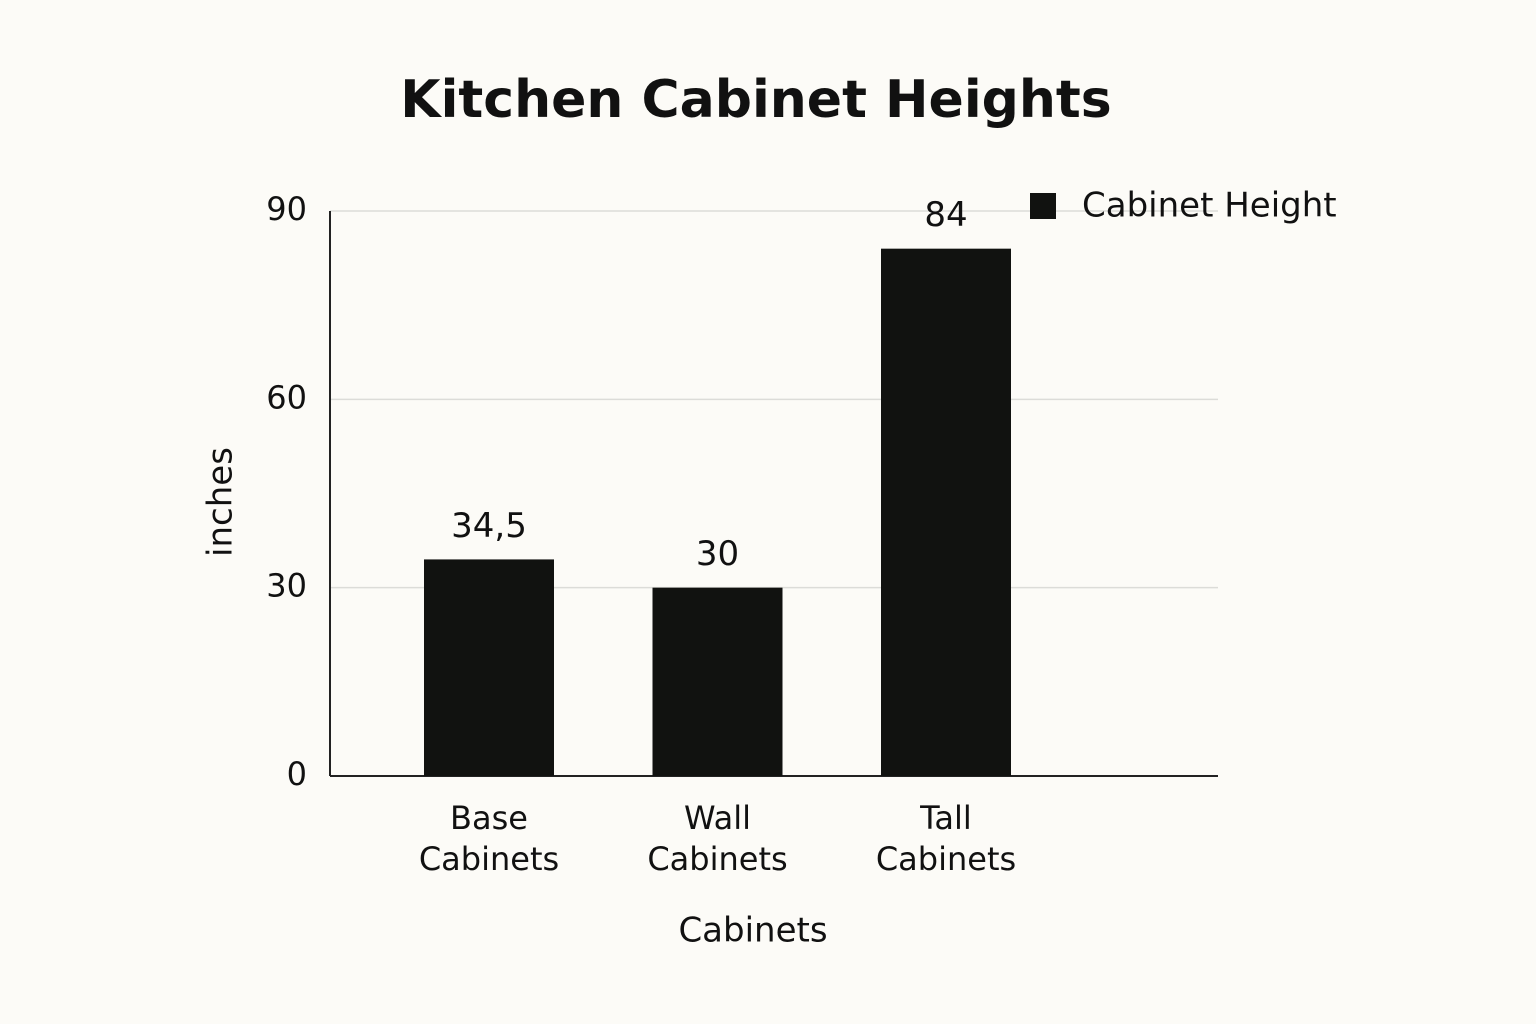  What do you see at coordinates (1043, 206) in the screenshot?
I see `legend-swatch` at bounding box center [1043, 206].